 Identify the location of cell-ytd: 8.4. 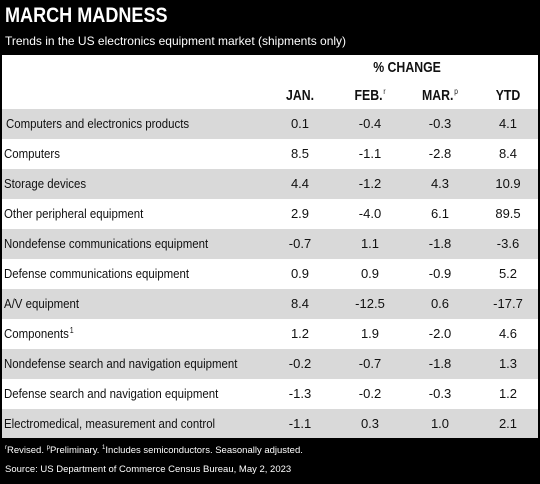
(508, 153).